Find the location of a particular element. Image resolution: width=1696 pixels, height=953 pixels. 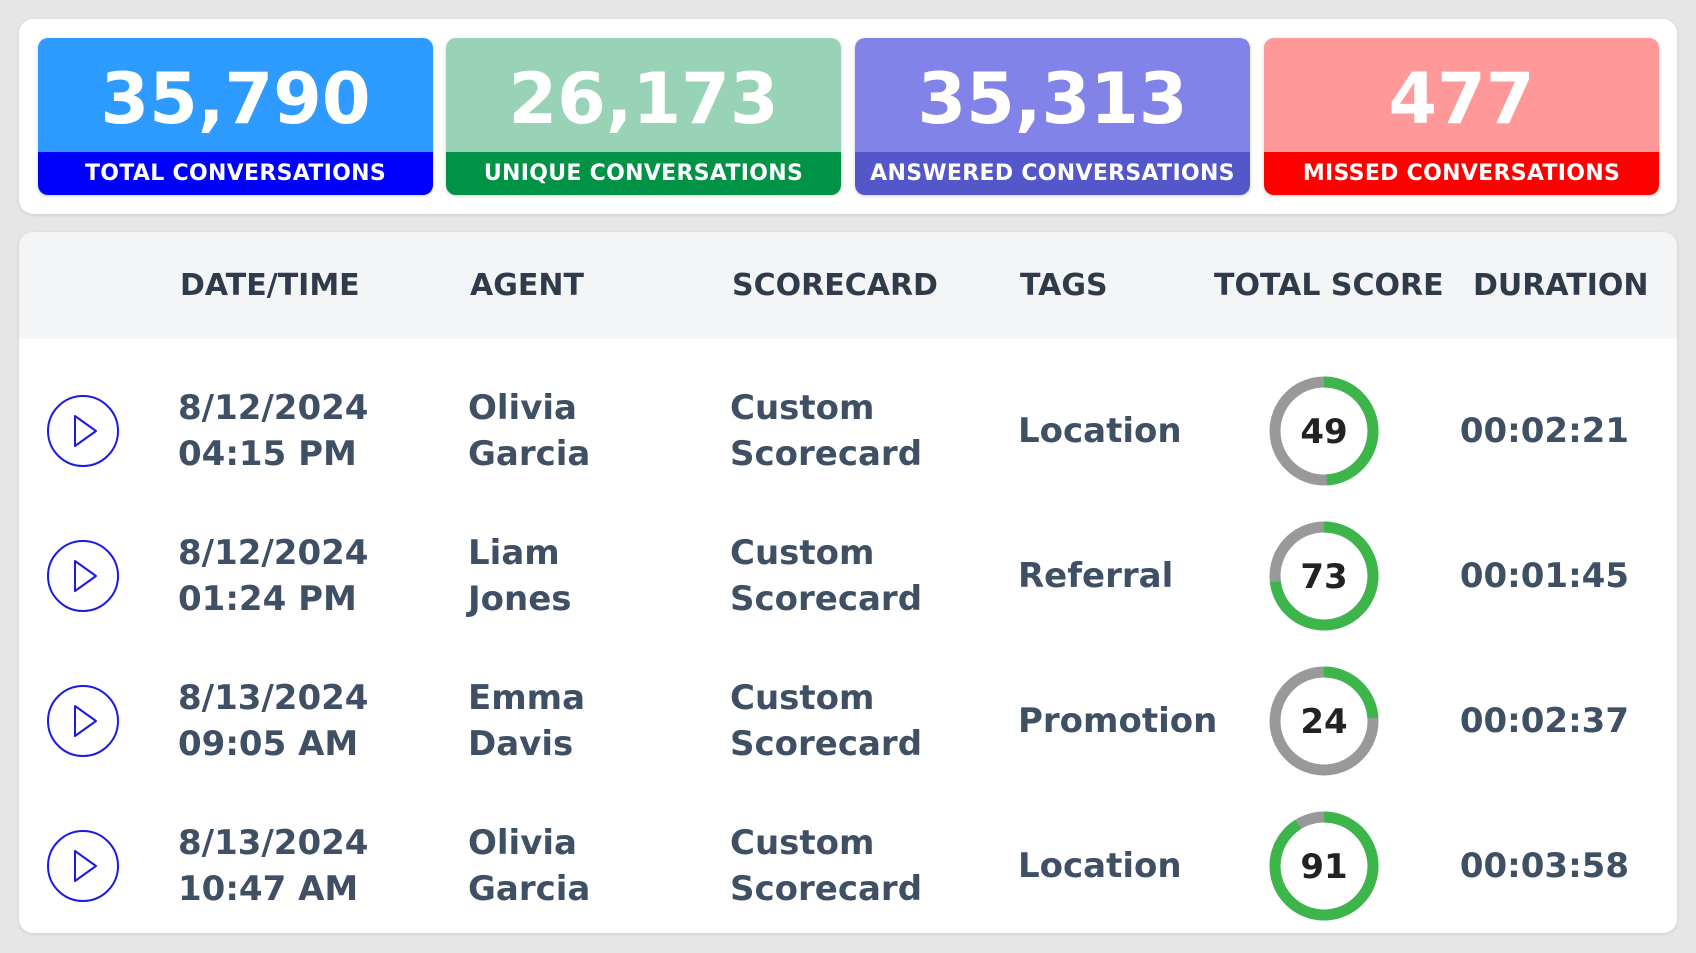

agent-cell: Liam Jones is located at coordinates (520, 575).